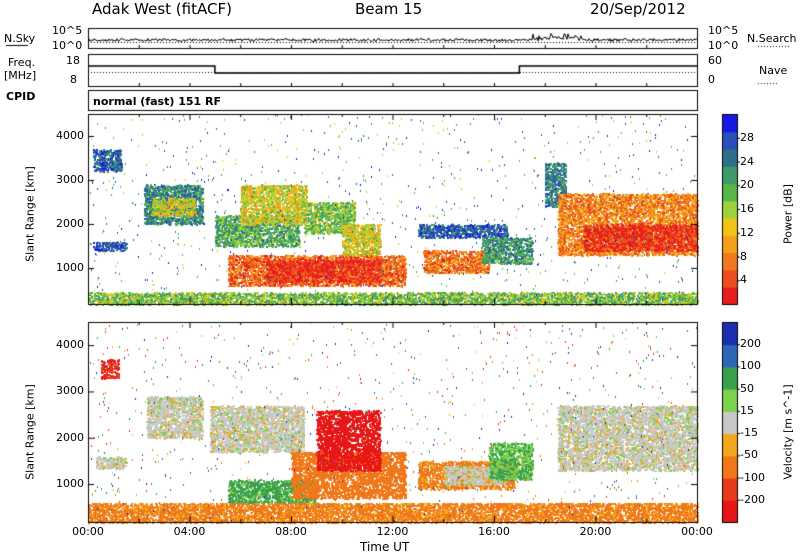 Image resolution: width=800 pixels, height=554 pixels. What do you see at coordinates (743, 256) in the screenshot?
I see `colorbar-tick-label: 8` at bounding box center [743, 256].